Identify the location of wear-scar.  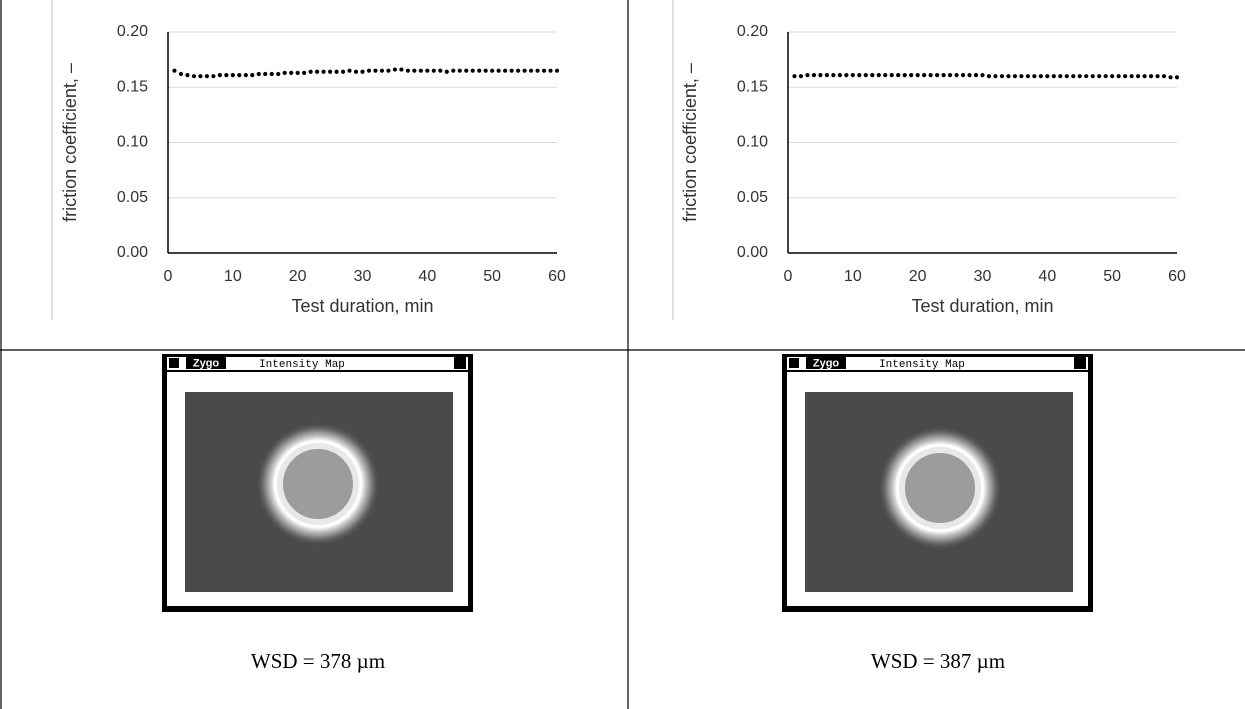
(318, 484).